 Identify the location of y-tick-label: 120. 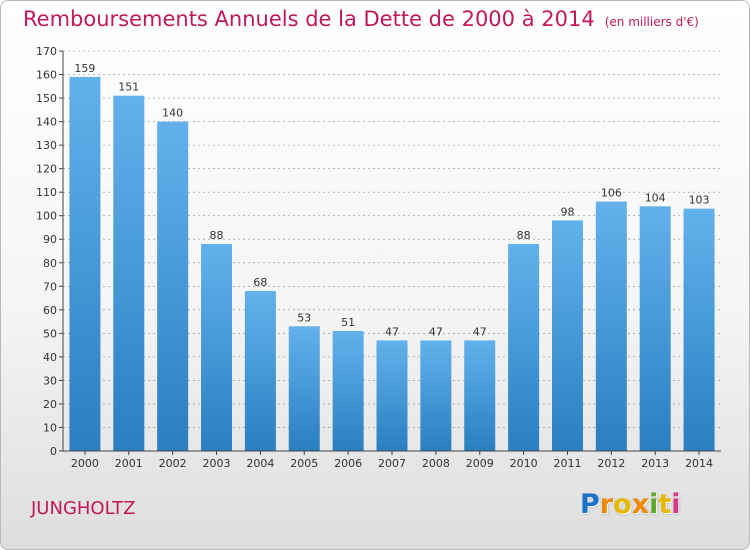
(46, 169).